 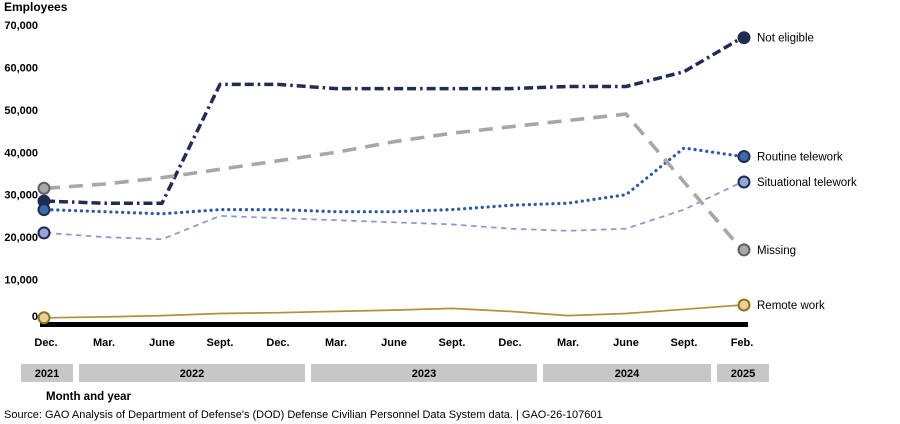 I want to click on x-axis-title: Month and year, so click(x=89, y=397).